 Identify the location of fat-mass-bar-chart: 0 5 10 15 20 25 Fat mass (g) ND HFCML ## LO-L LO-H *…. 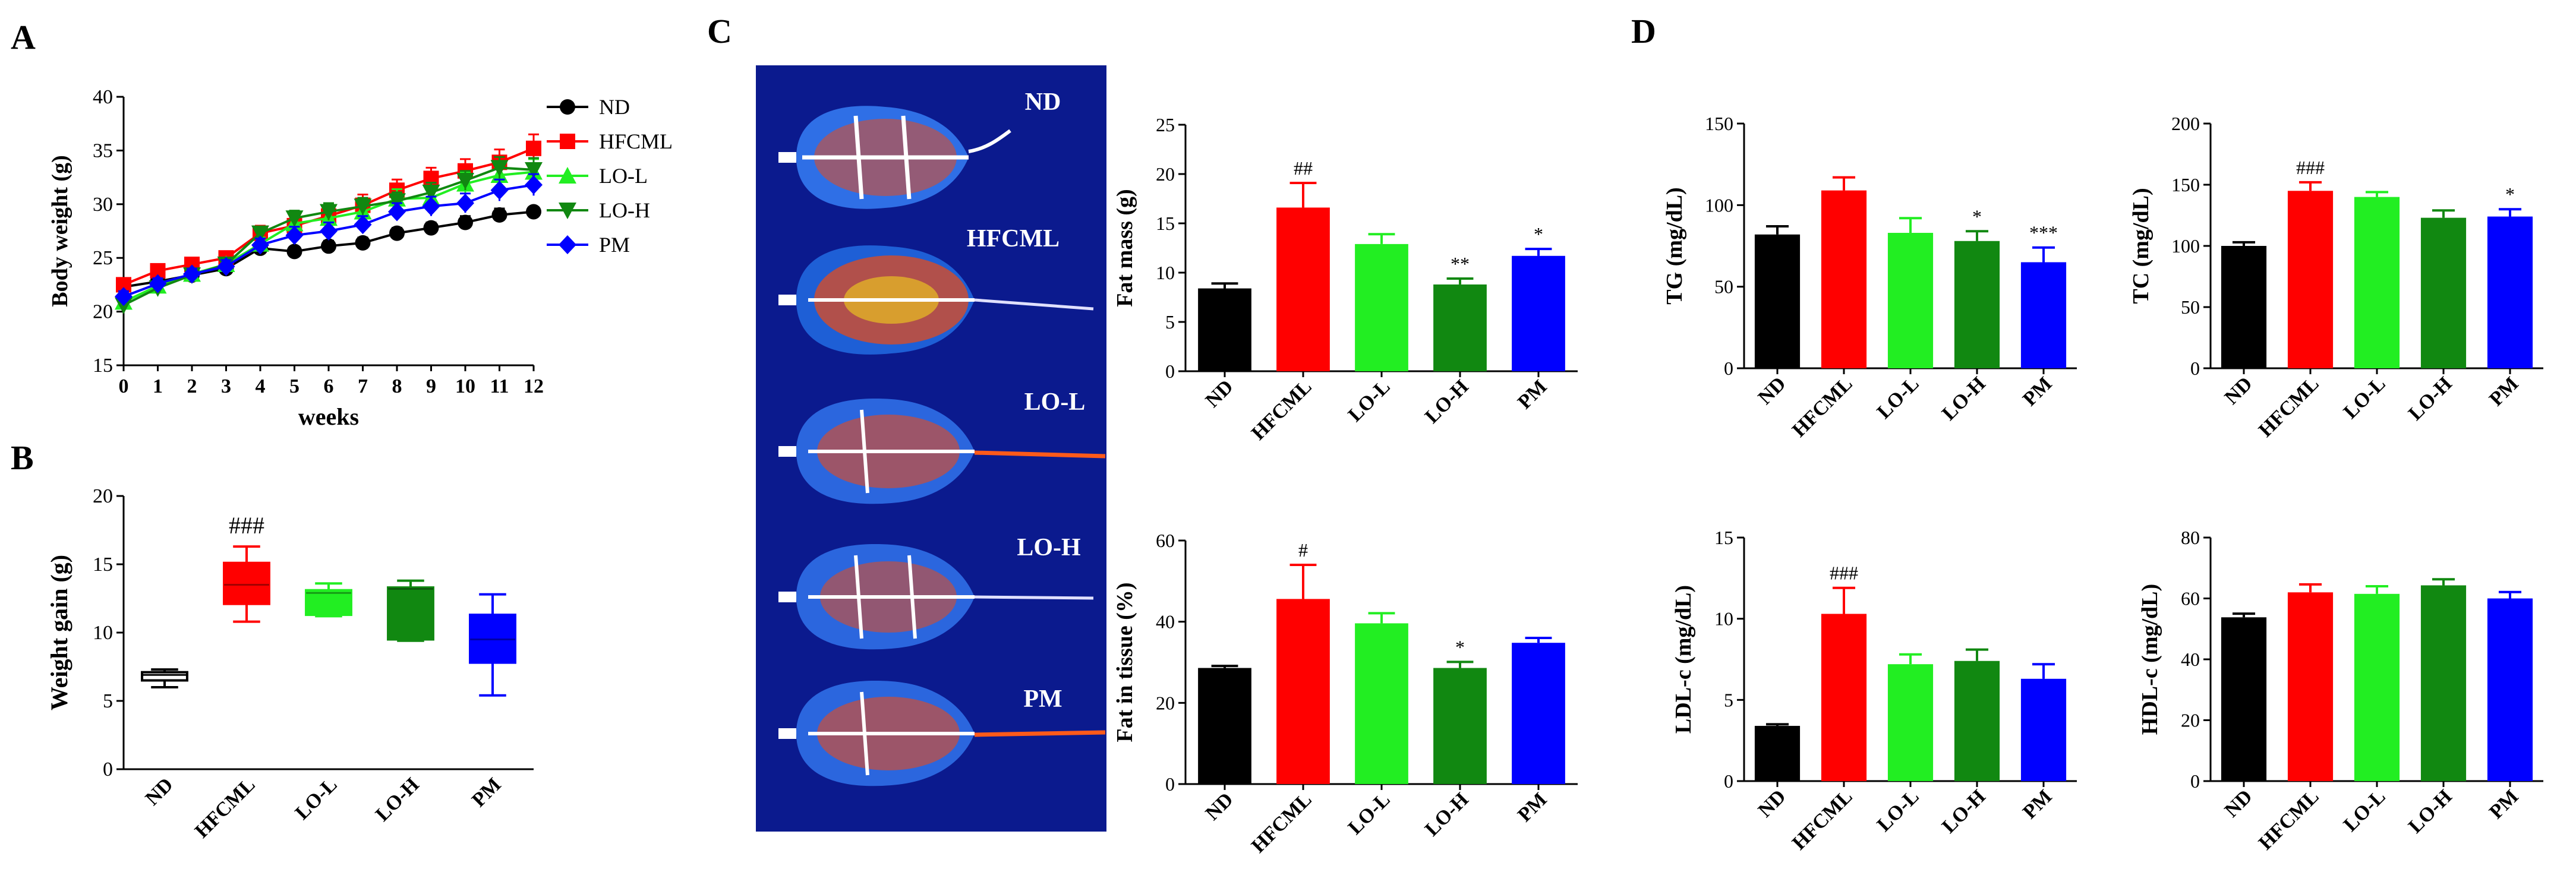
(1345, 279).